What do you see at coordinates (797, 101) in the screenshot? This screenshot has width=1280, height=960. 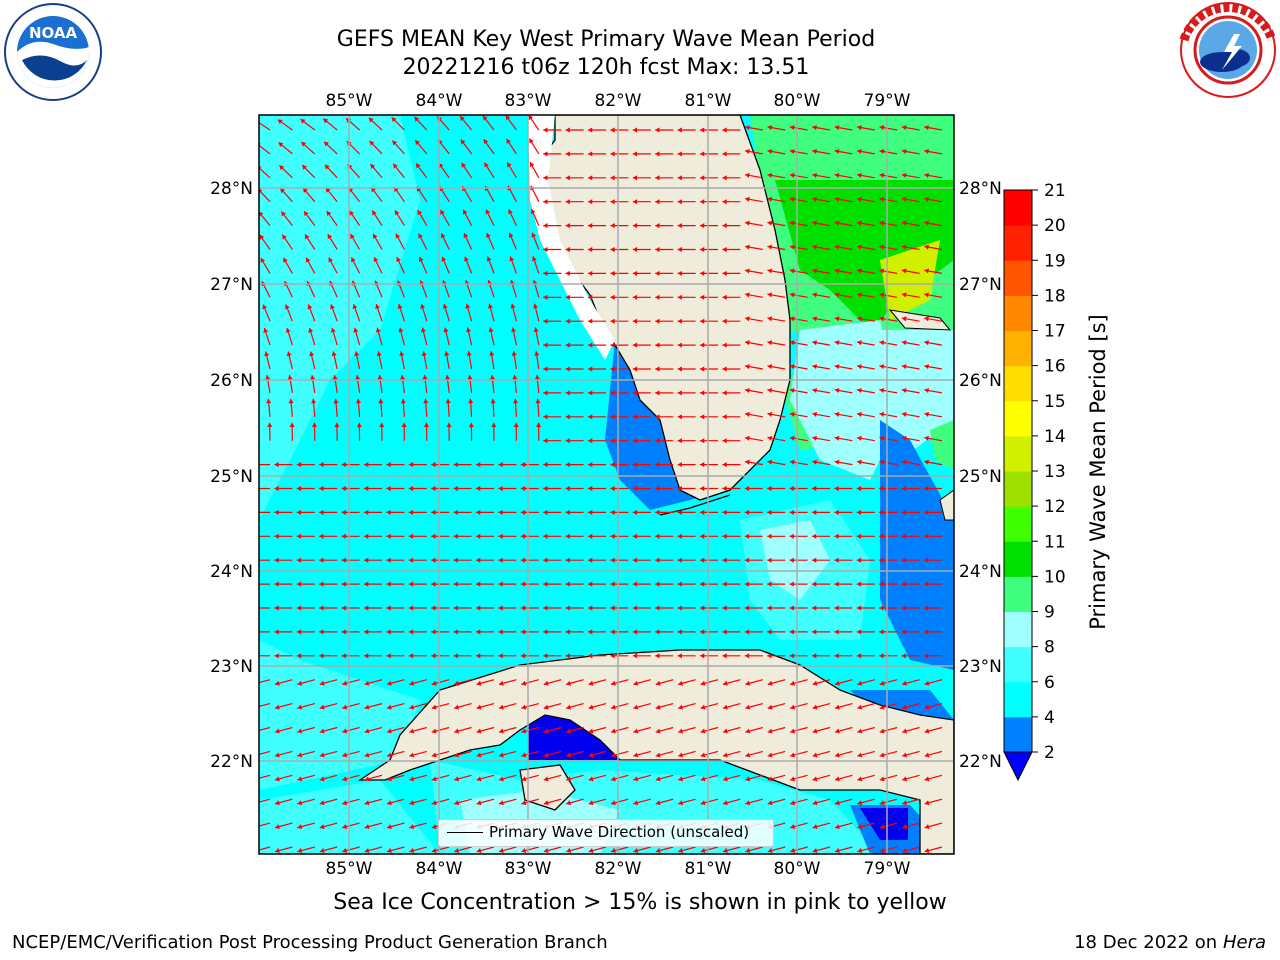 I see `lon-label: 80°W` at bounding box center [797, 101].